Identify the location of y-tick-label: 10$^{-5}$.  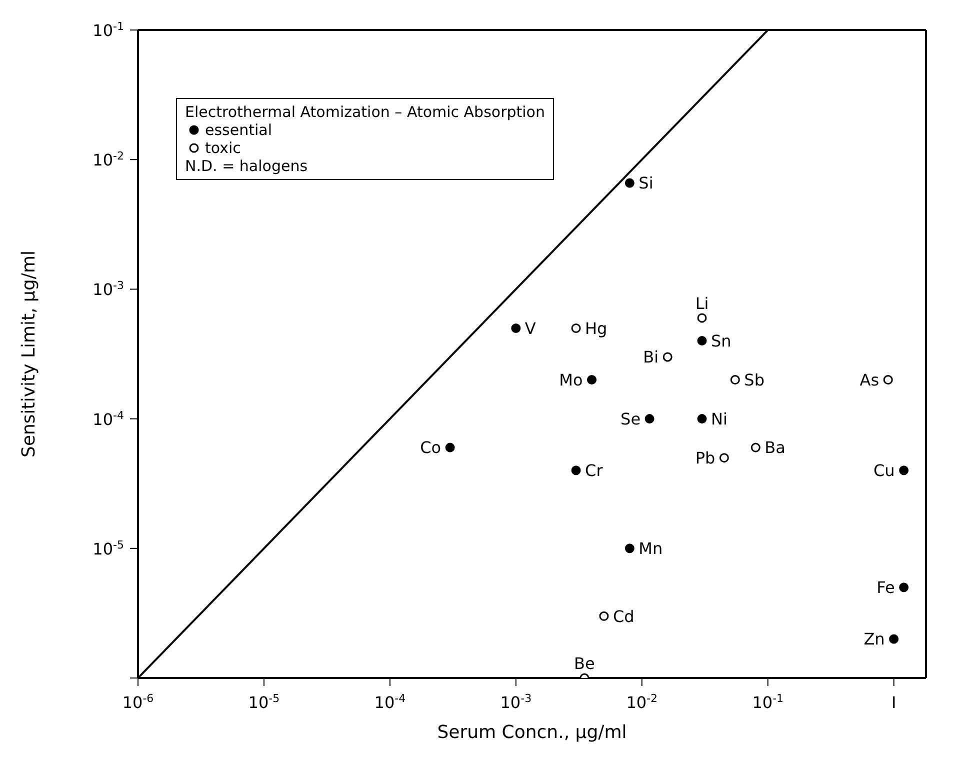
(108, 548).